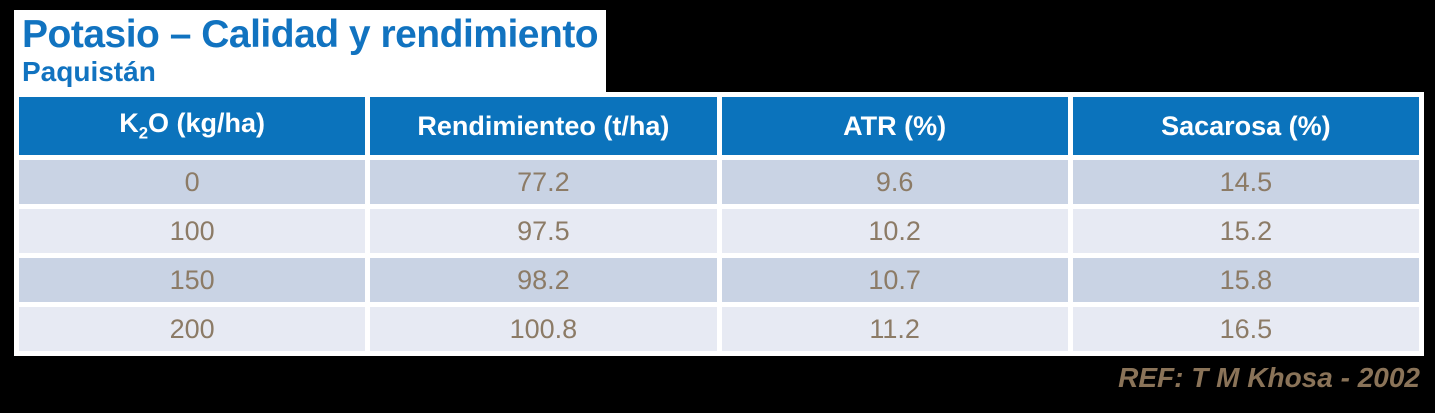 The height and width of the screenshot is (413, 1435). What do you see at coordinates (129, 123) in the screenshot?
I see `header-k2o-base: K` at bounding box center [129, 123].